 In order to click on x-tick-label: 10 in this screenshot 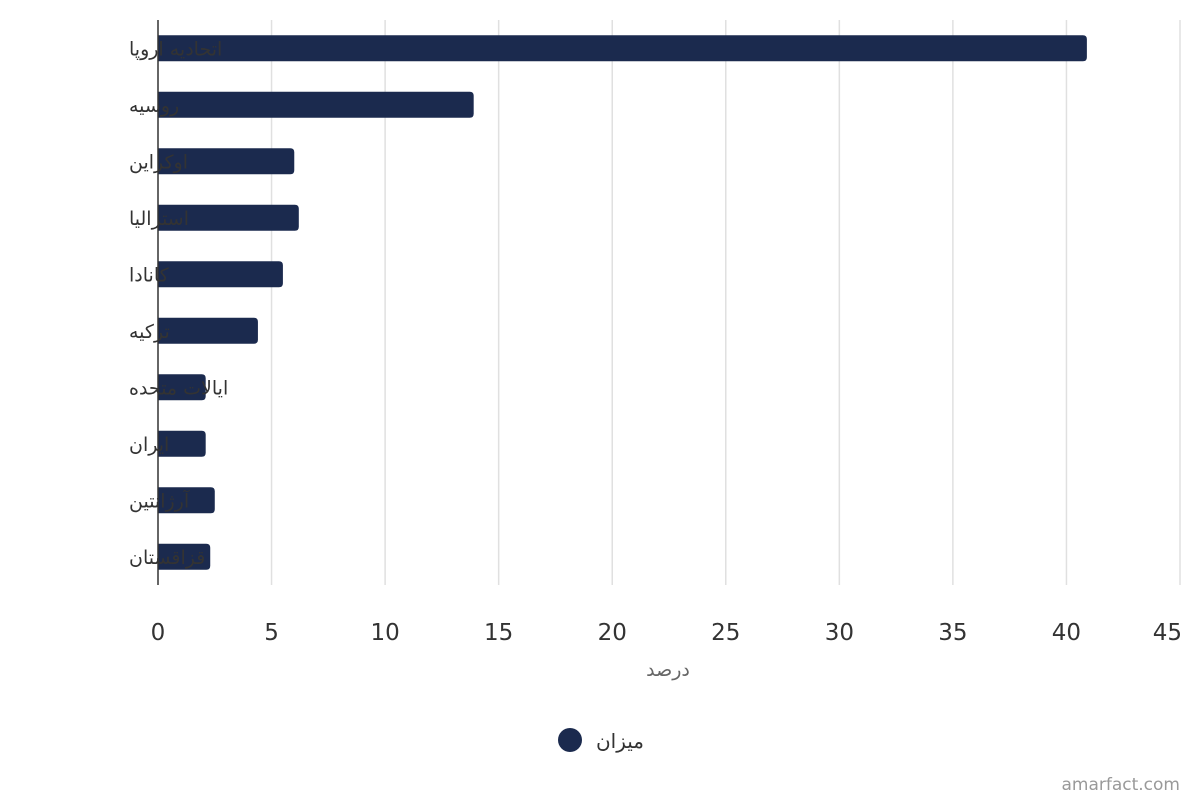, I will do `click(384, 633)`.